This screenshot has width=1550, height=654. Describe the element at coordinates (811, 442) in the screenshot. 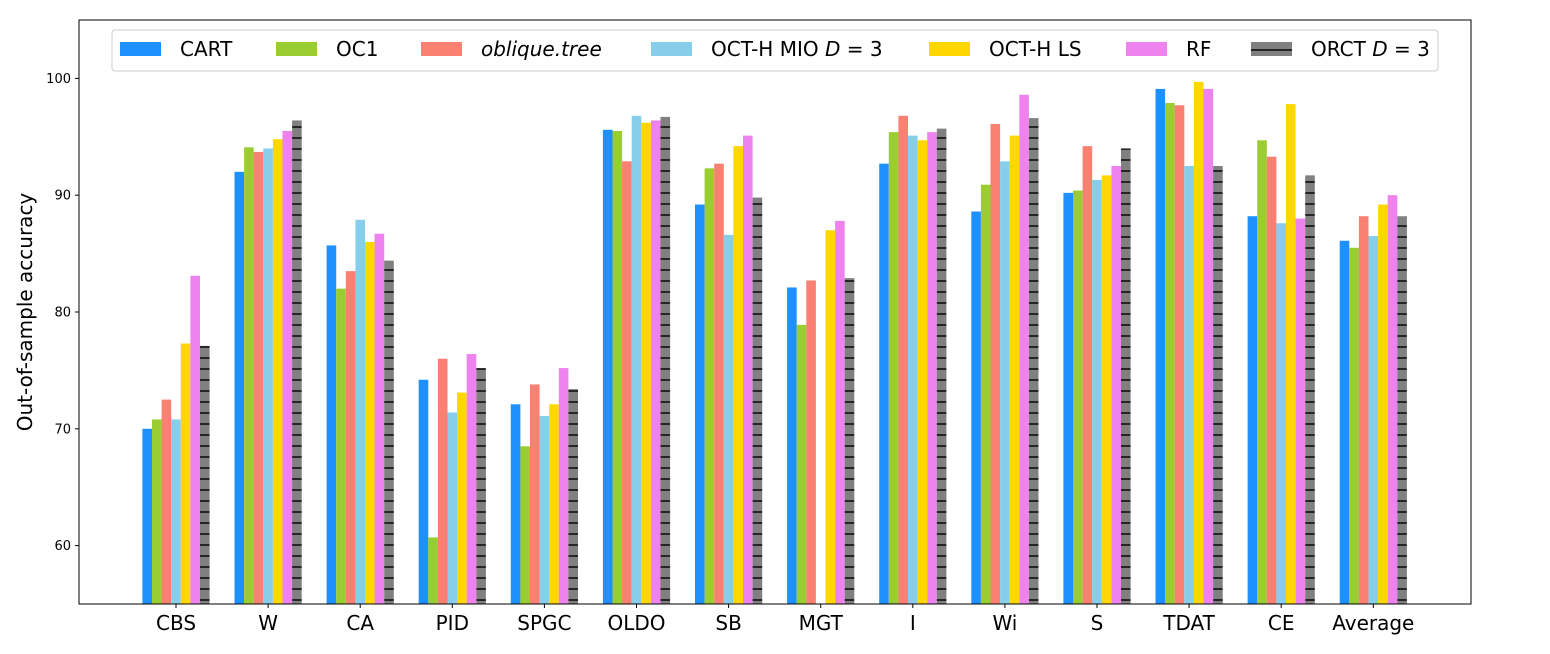

I see `bar-mgt-oblique-tree` at that location.